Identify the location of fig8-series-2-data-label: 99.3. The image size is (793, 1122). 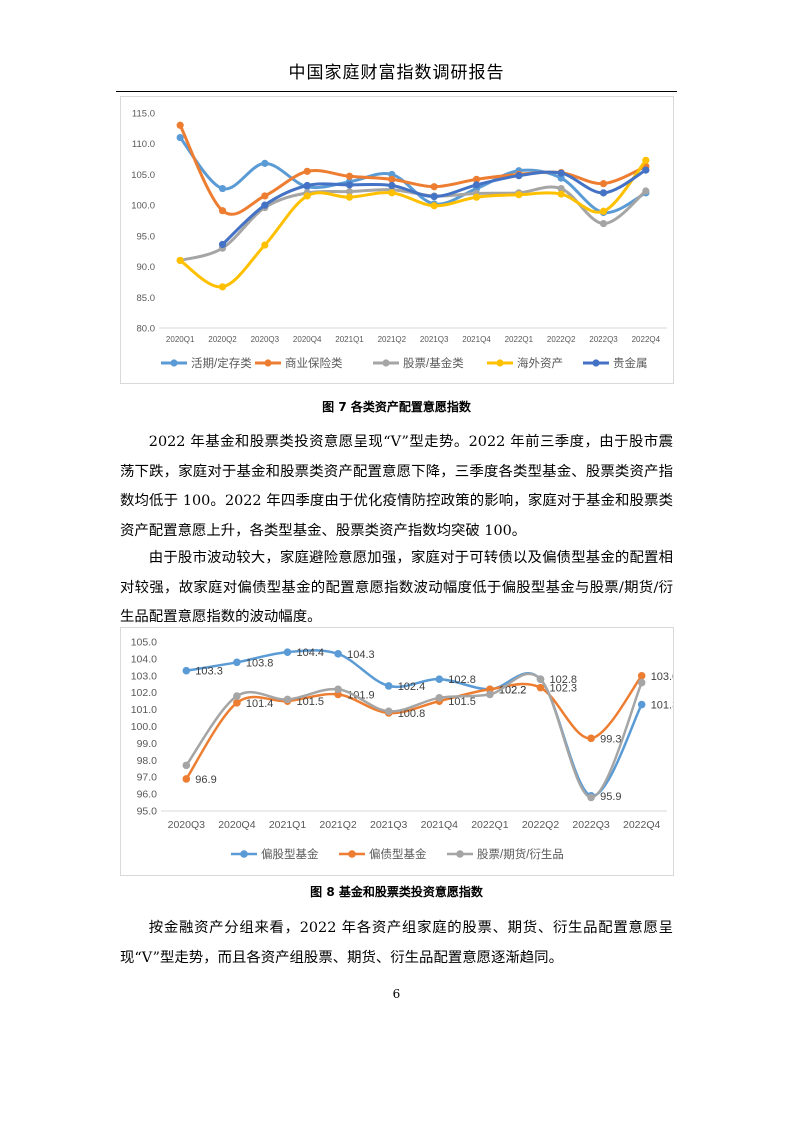
(610, 739).